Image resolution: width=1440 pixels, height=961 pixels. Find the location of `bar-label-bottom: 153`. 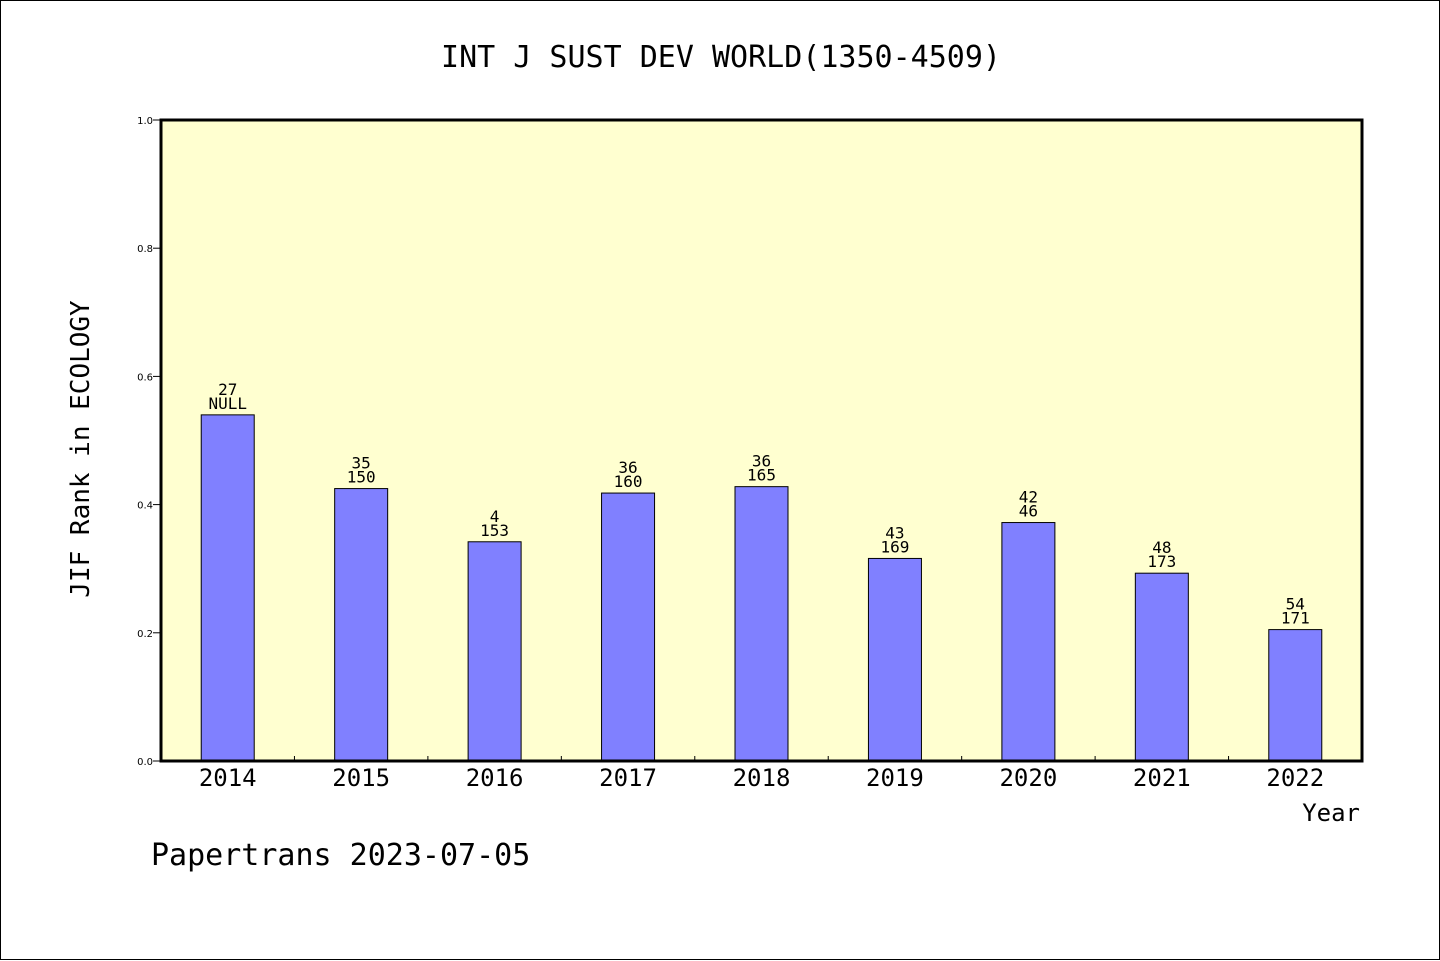

bar-label-bottom: 153 is located at coordinates (494, 530).